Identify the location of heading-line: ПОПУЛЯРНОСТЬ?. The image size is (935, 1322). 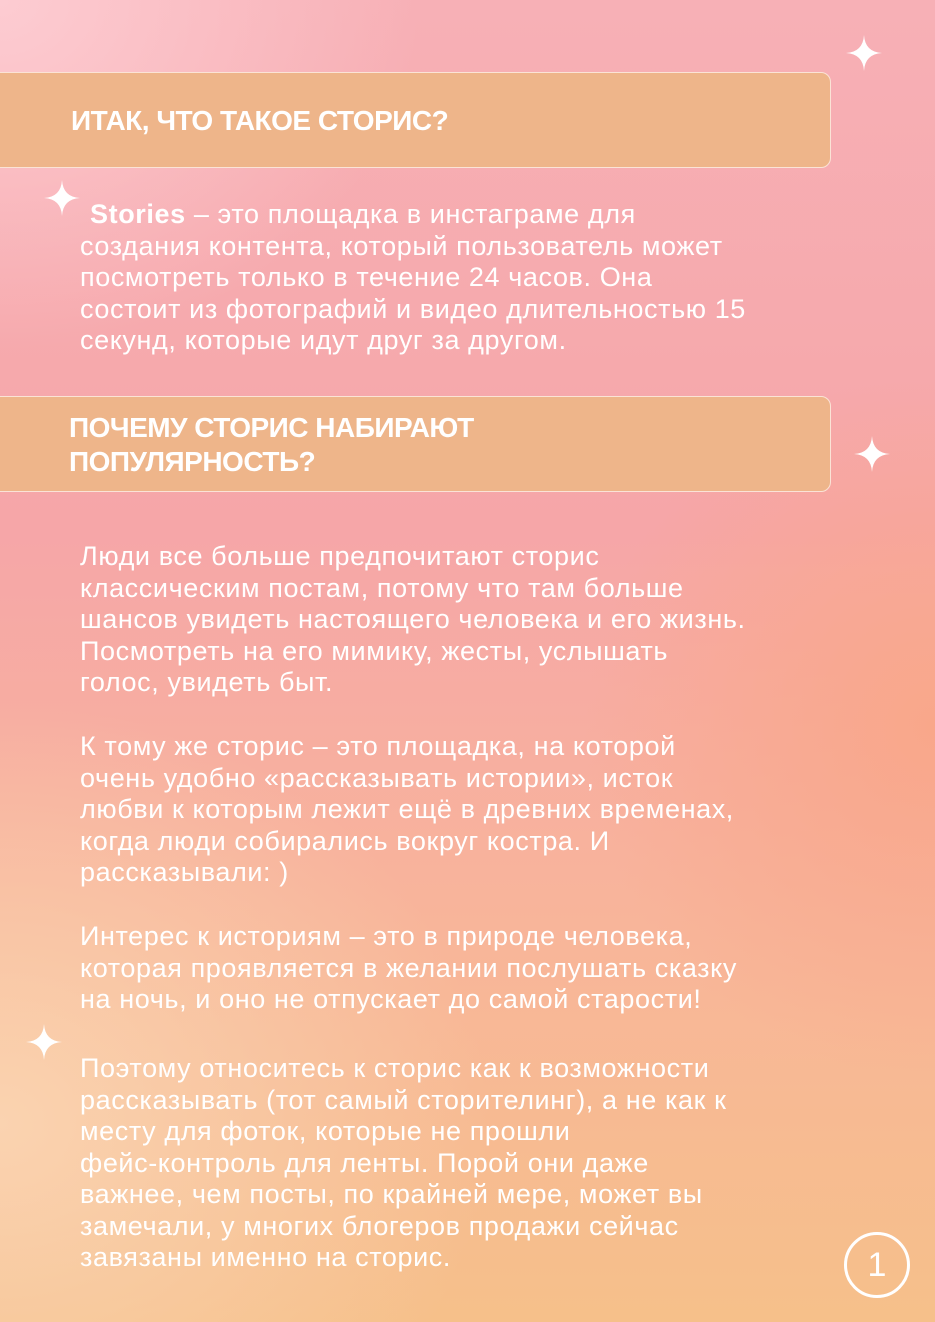
(192, 461).